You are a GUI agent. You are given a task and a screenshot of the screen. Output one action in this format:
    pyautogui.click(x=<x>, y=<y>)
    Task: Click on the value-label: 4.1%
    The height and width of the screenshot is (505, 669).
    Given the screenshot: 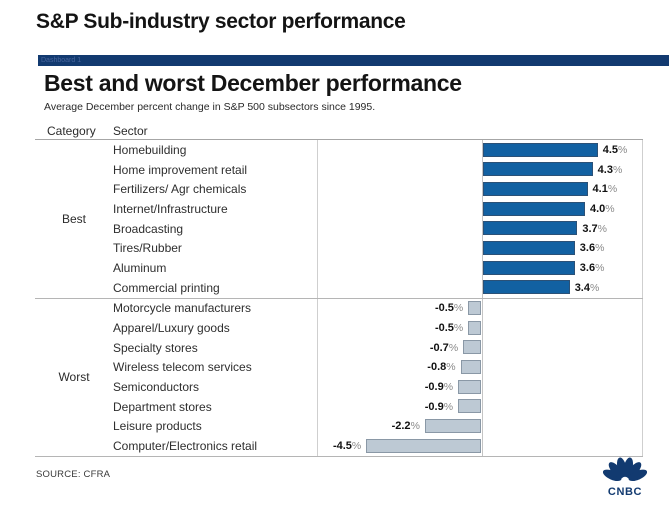 What is the action you would take?
    pyautogui.click(x=605, y=189)
    